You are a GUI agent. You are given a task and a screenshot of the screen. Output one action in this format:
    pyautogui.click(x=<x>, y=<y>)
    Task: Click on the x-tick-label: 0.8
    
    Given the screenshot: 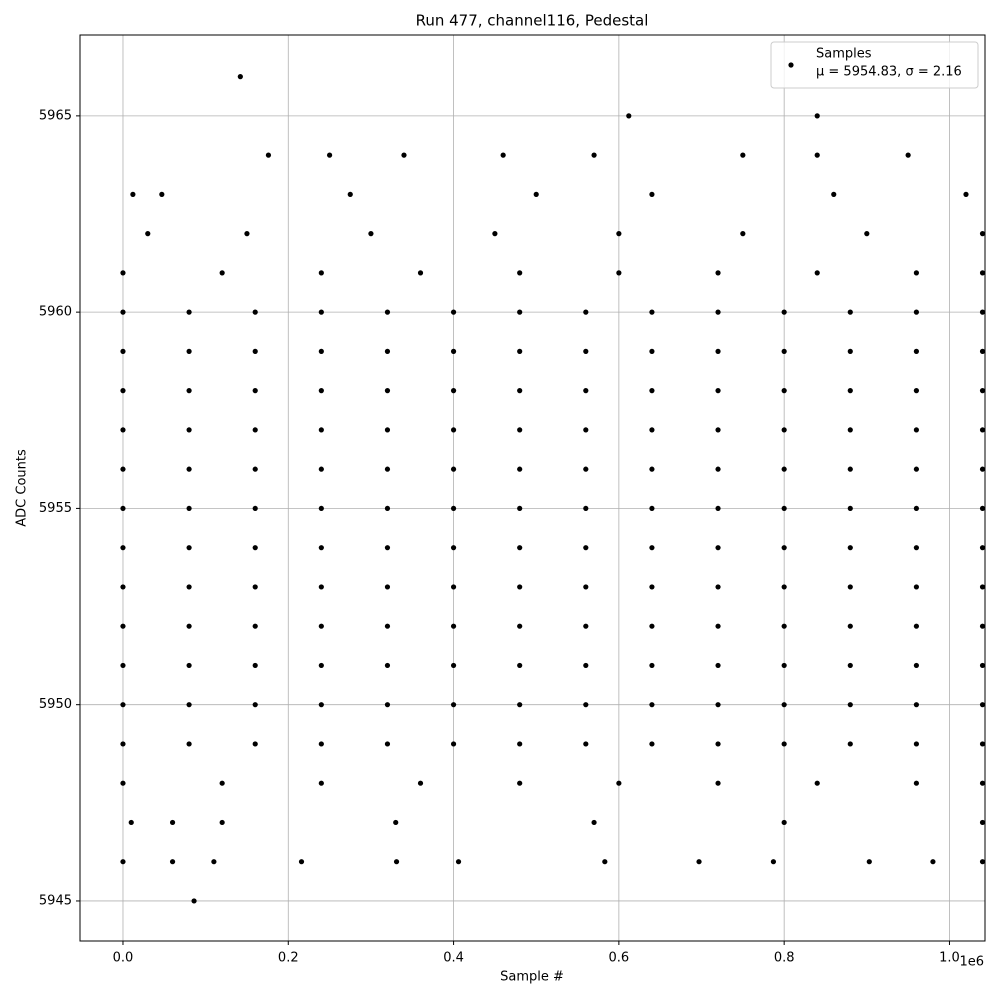 What is the action you would take?
    pyautogui.click(x=784, y=958)
    